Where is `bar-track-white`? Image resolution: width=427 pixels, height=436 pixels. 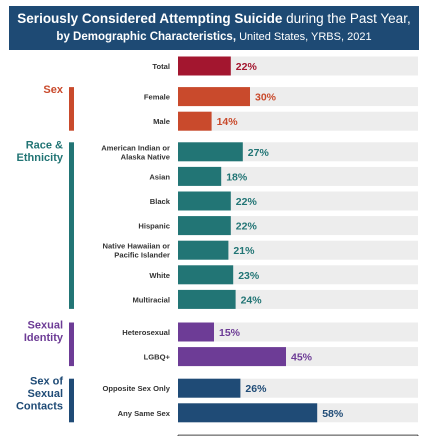 bar-track-white is located at coordinates (298, 275).